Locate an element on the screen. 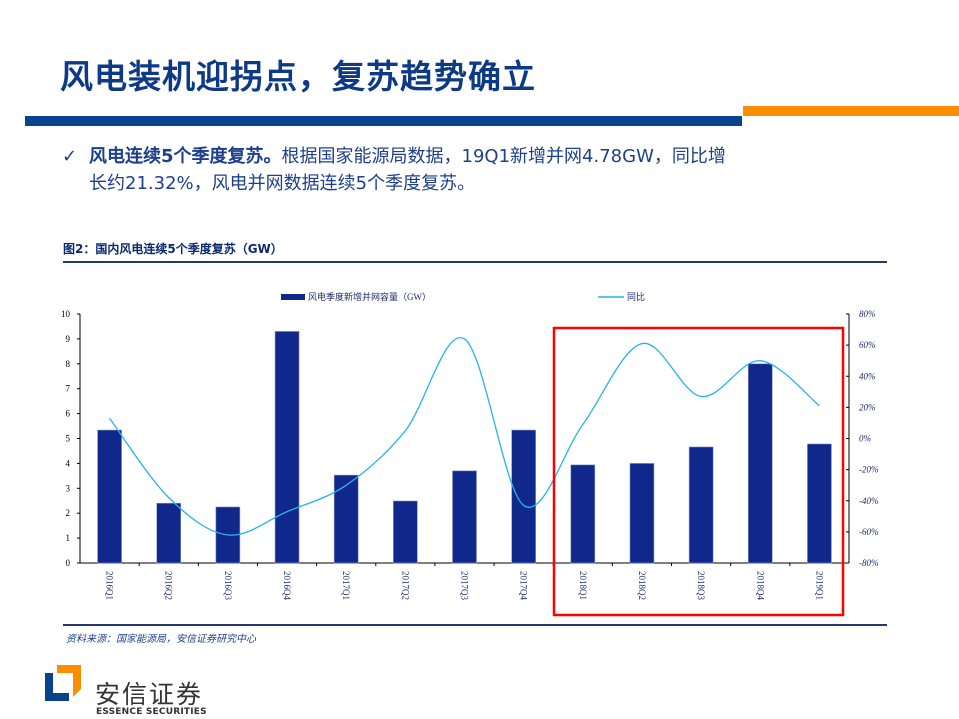 This screenshot has height=719, width=959. source-rule is located at coordinates (475, 625).